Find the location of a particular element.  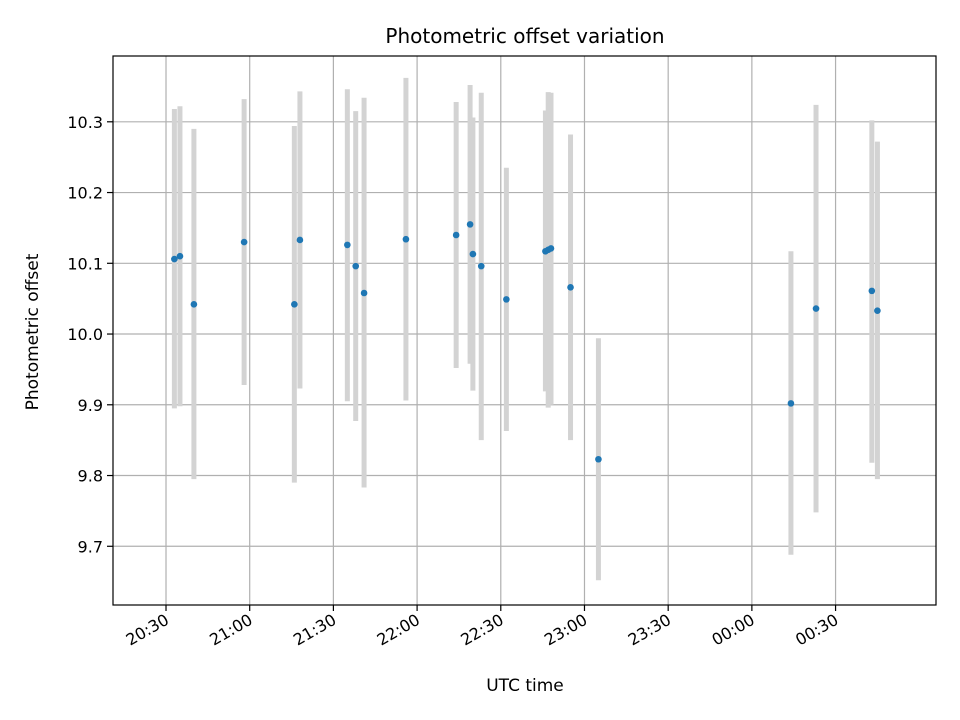

y-tick-label: 9.8 is located at coordinates (90, 476).